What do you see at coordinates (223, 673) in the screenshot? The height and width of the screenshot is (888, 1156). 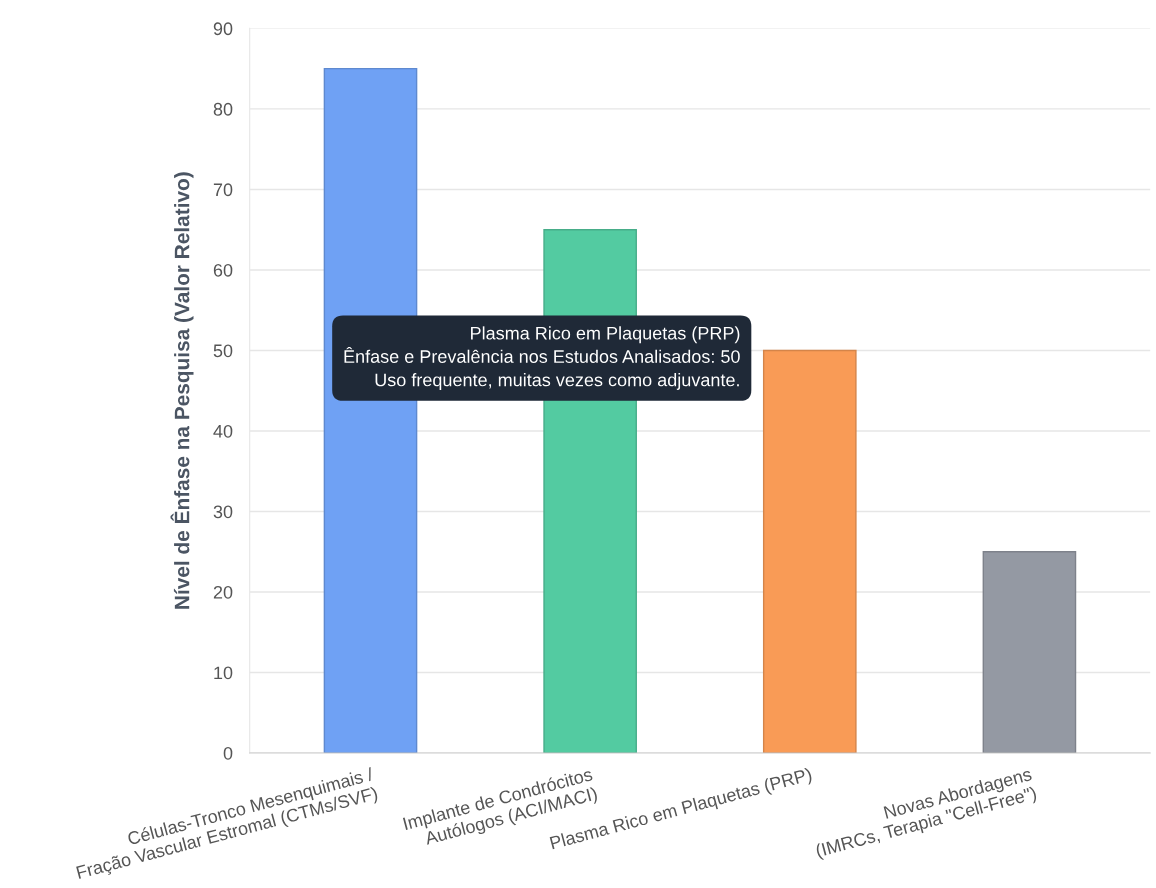 I see `y-tick-label: 10` at bounding box center [223, 673].